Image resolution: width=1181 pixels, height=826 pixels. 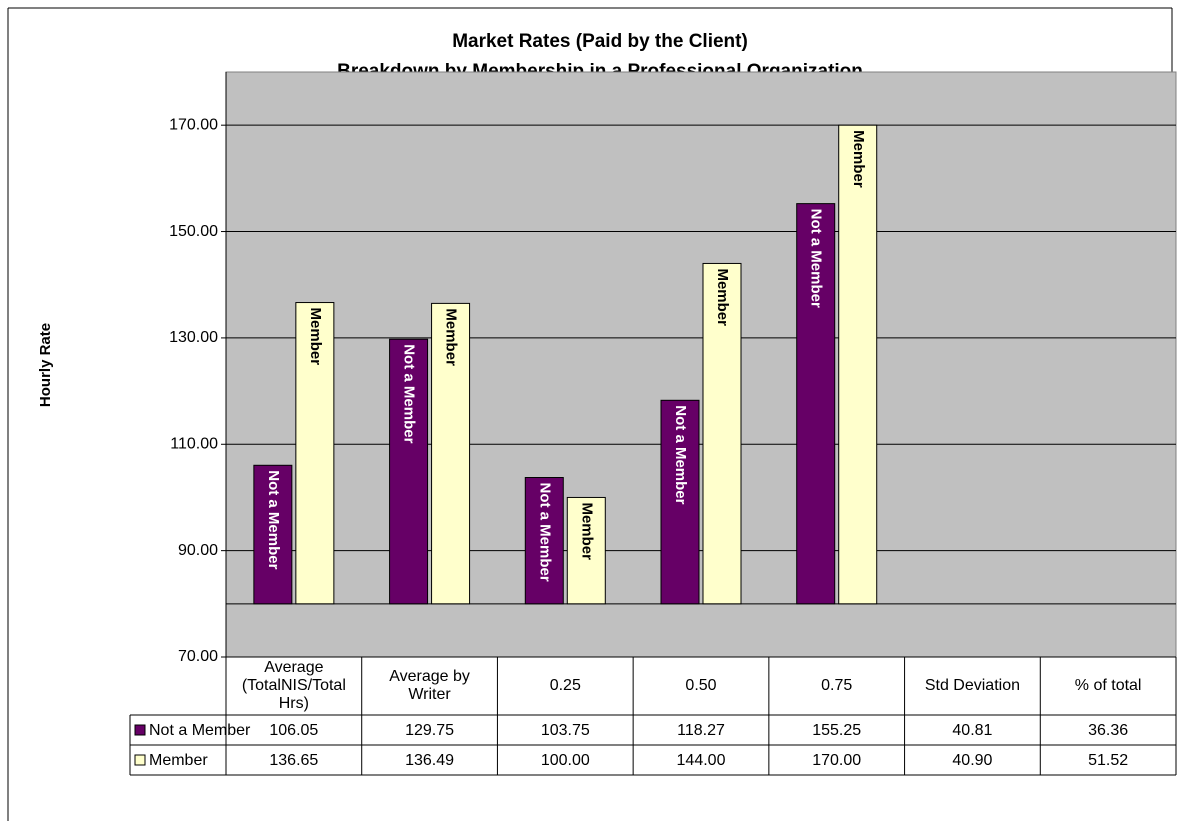 I want to click on chart-title: Market Rates (Paid by the Client), so click(x=600, y=41).